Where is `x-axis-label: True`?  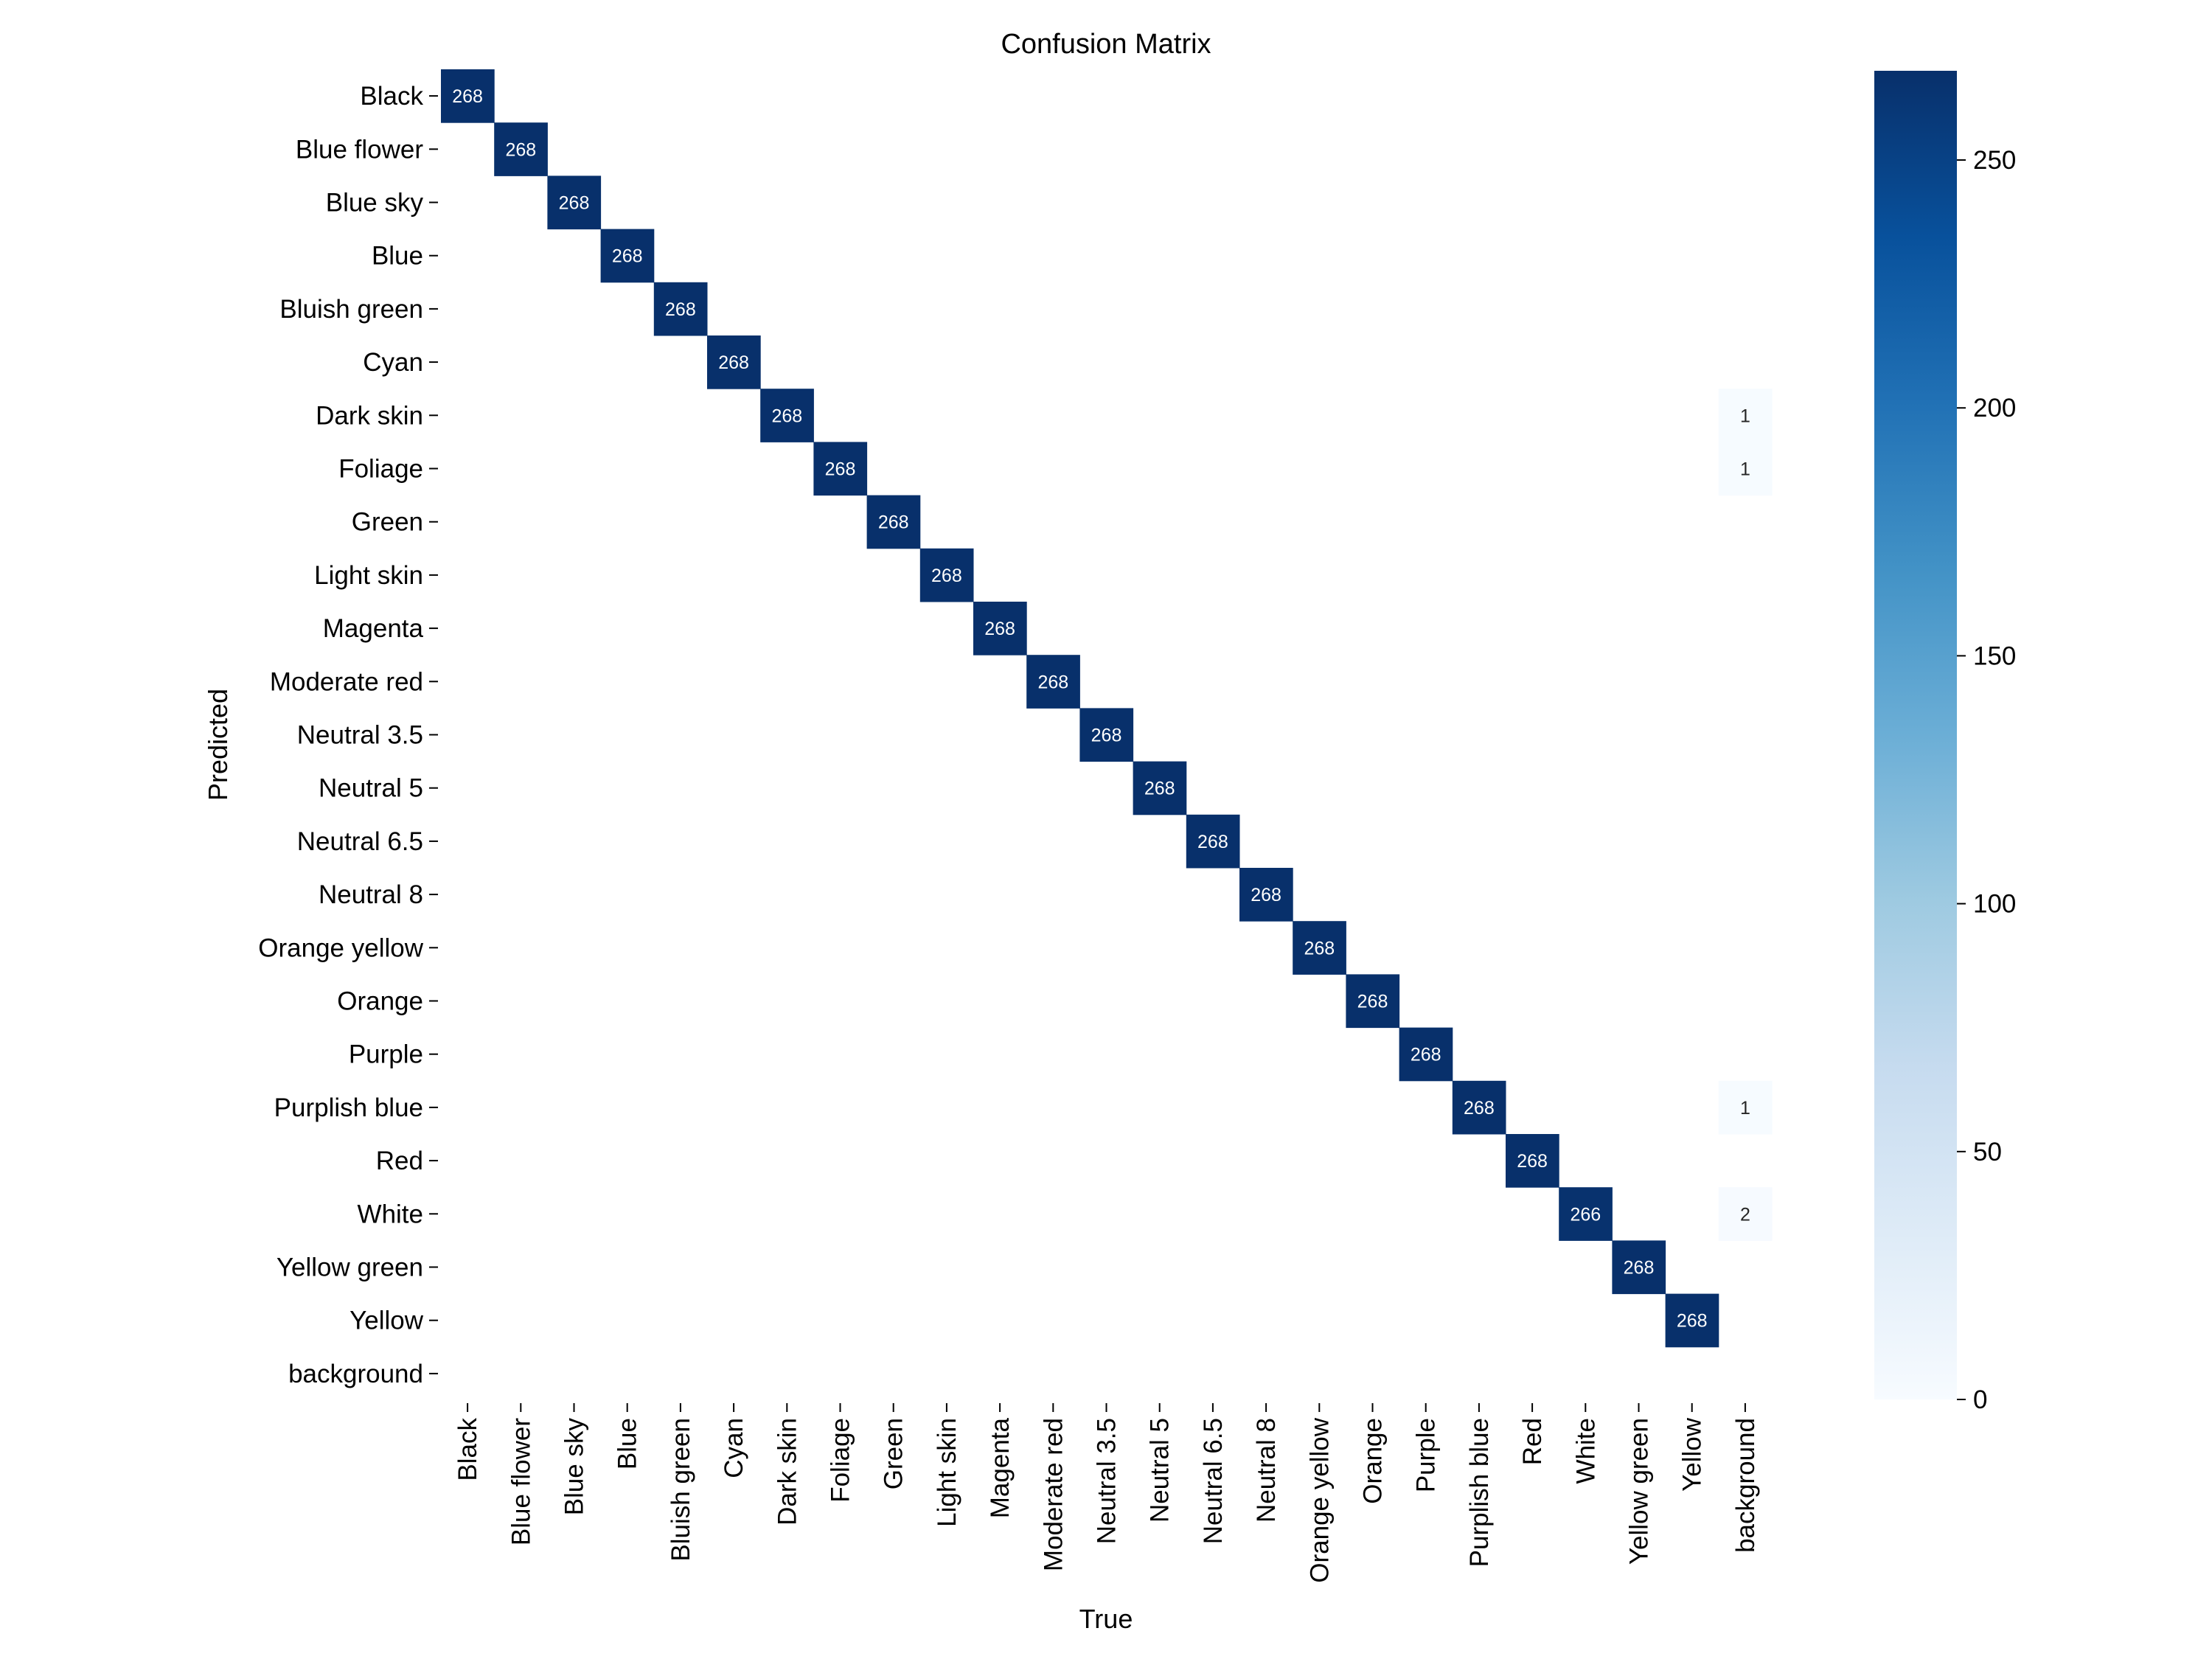
x-axis-label: True is located at coordinates (1106, 1619).